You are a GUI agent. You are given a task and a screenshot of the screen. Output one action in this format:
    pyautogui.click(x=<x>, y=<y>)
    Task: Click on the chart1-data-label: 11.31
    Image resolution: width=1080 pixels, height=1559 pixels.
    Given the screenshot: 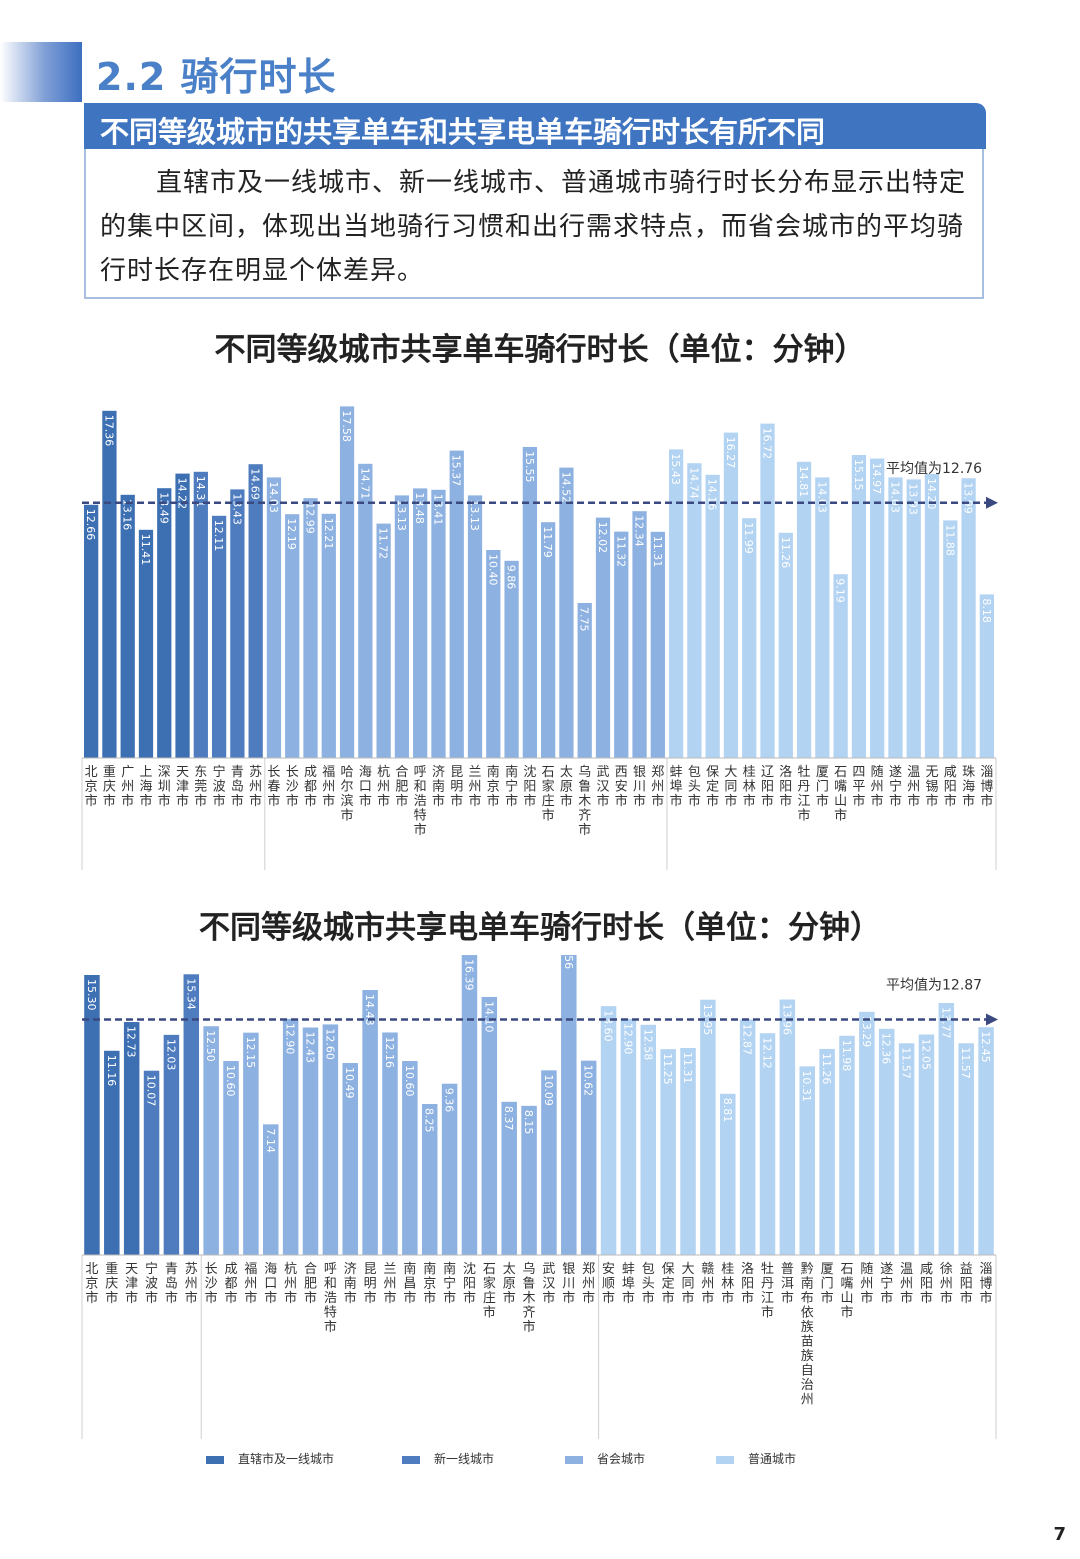 What is the action you would take?
    pyautogui.click(x=657, y=552)
    